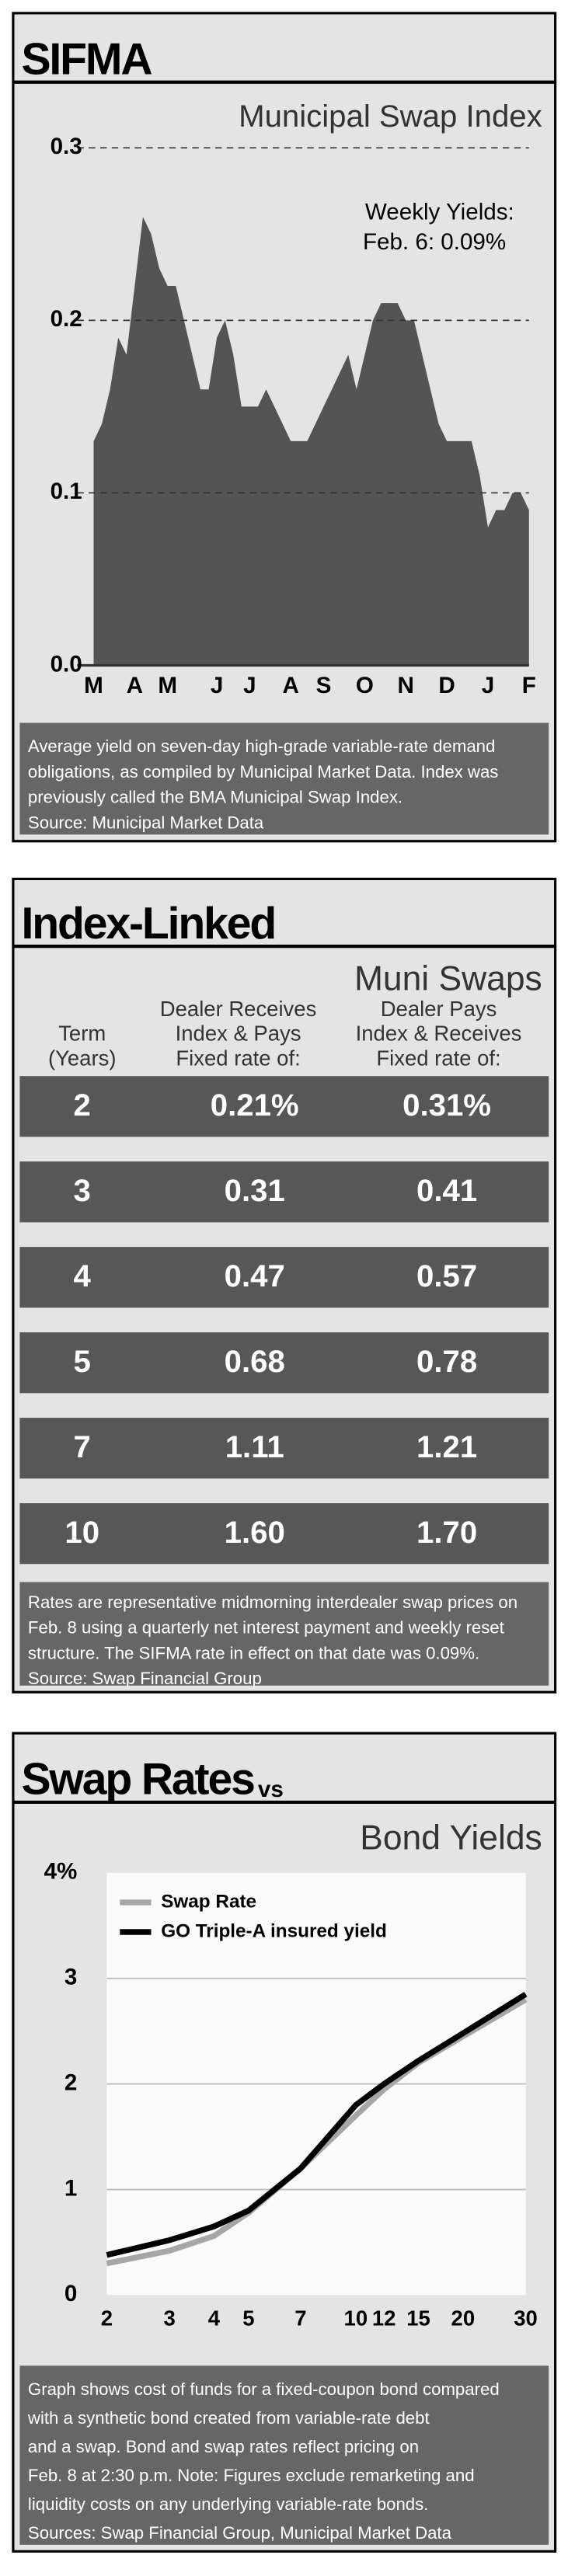 Image resolution: width=575 pixels, height=2576 pixels. I want to click on title-suffix: vs, so click(271, 1790).